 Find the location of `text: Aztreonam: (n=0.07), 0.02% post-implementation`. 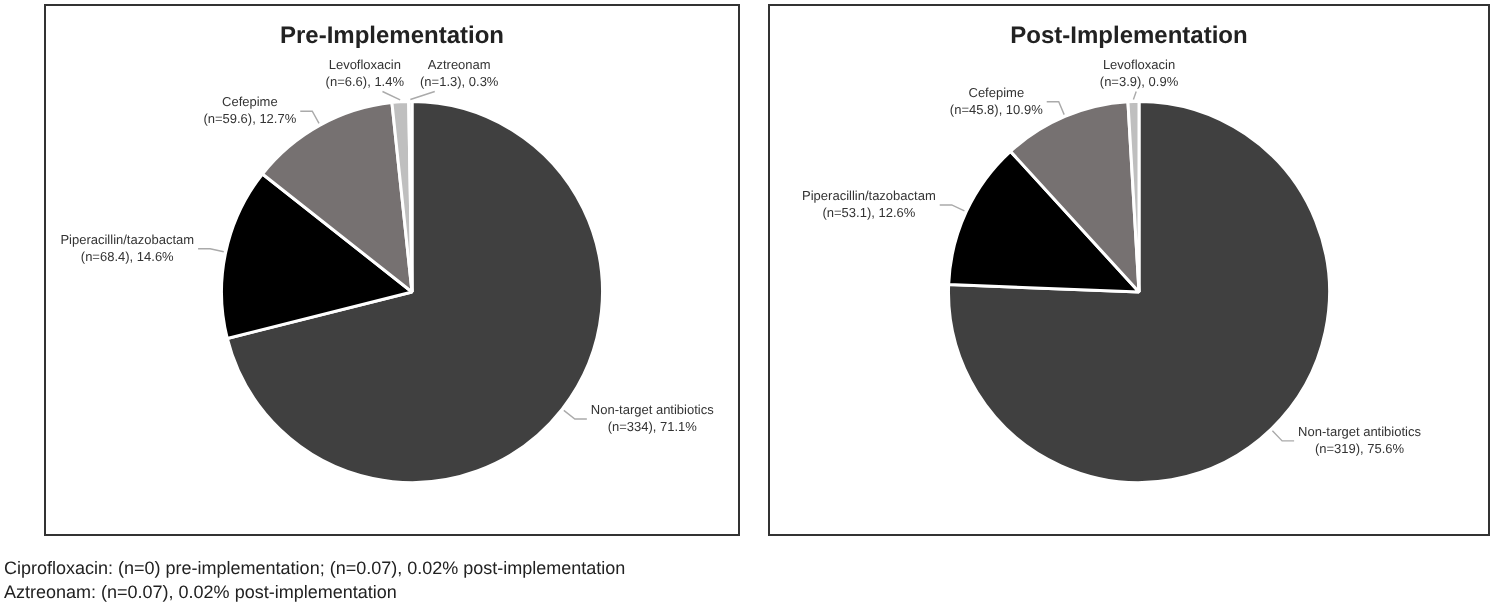

text: Aztreonam: (n=0.07), 0.02% post-implementation is located at coordinates (200, 592).